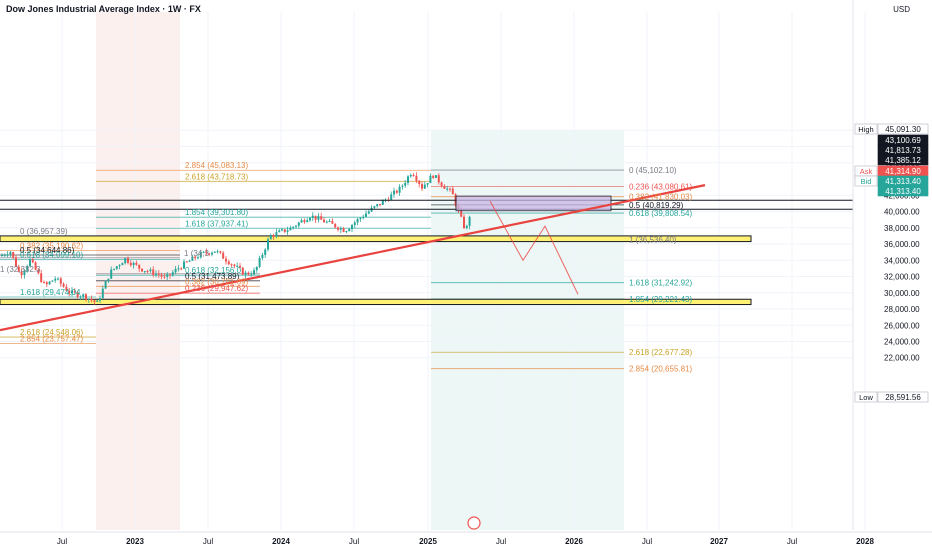 Image resolution: width=932 pixels, height=555 pixels. What do you see at coordinates (527, 330) in the screenshot?
I see `projection-range-2025` at bounding box center [527, 330].